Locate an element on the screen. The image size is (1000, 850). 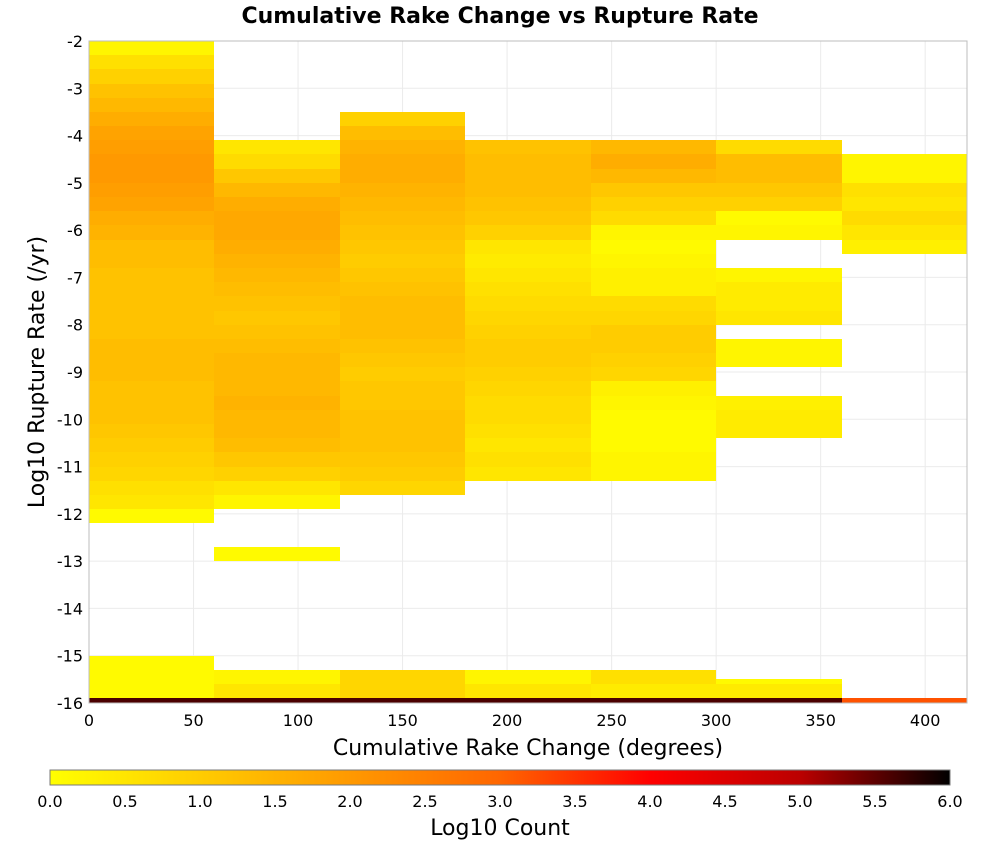
y-tick-label: -12 is located at coordinates (70, 514).